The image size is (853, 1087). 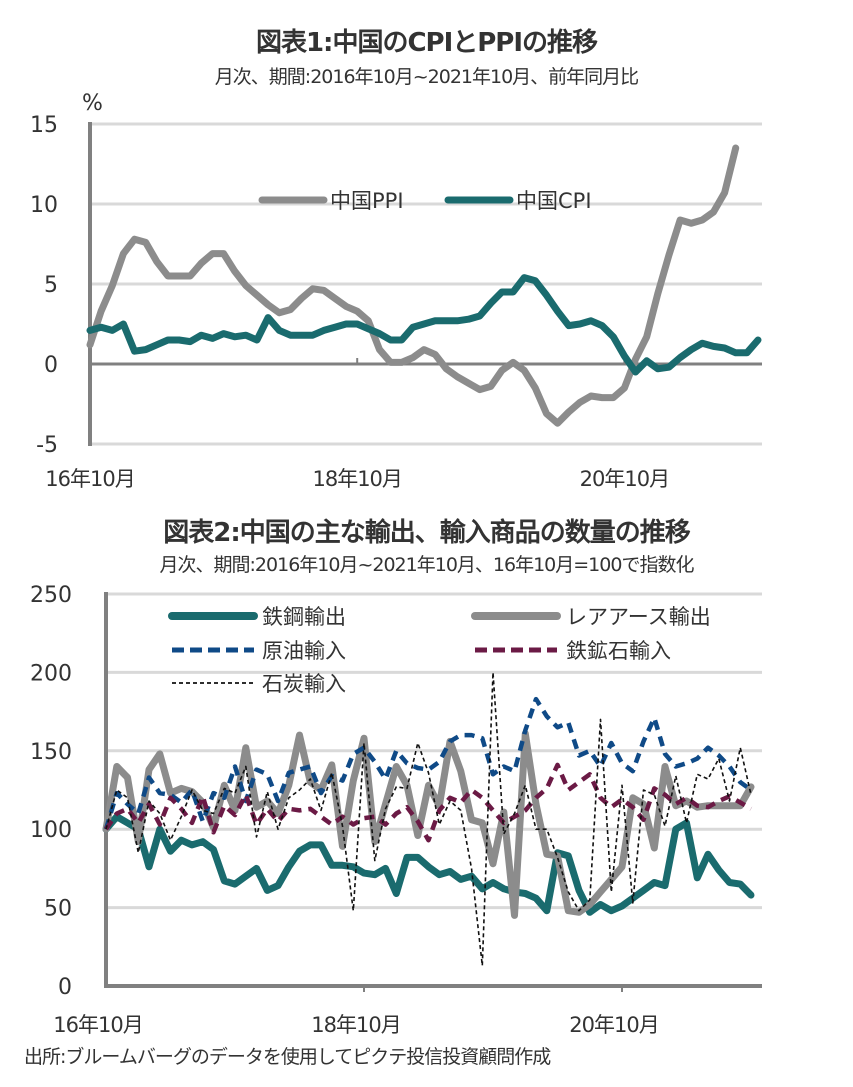 What do you see at coordinates (304, 617) in the screenshot?
I see `legend-label-0: 鉄鋼輸出` at bounding box center [304, 617].